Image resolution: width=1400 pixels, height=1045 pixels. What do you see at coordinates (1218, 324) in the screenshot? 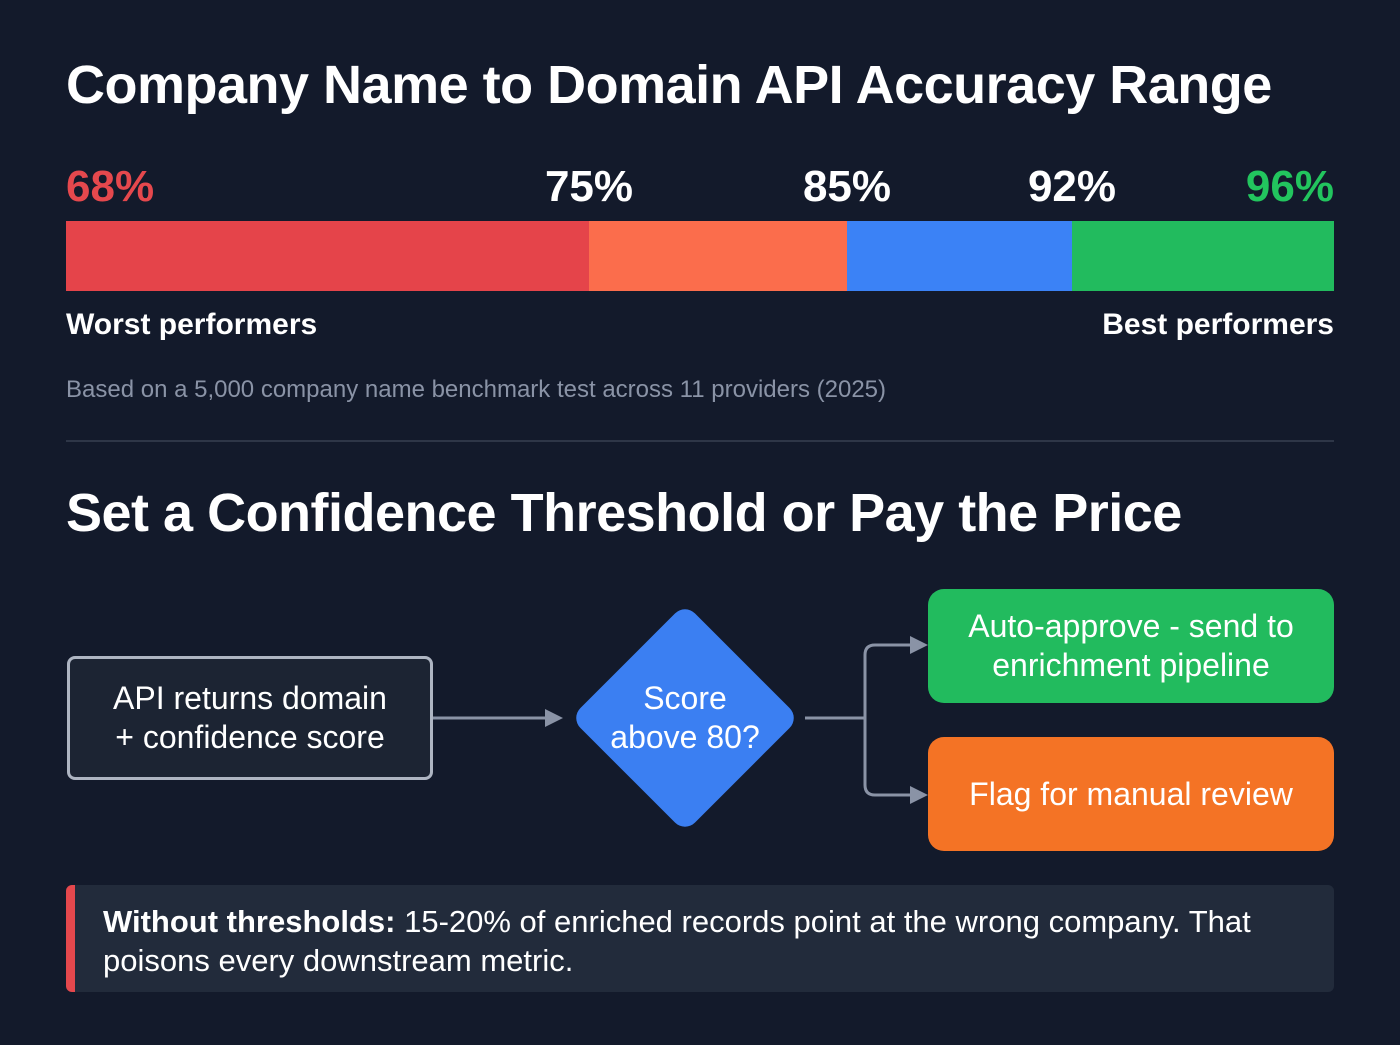
I see `best-performers-label: Best performers` at bounding box center [1218, 324].